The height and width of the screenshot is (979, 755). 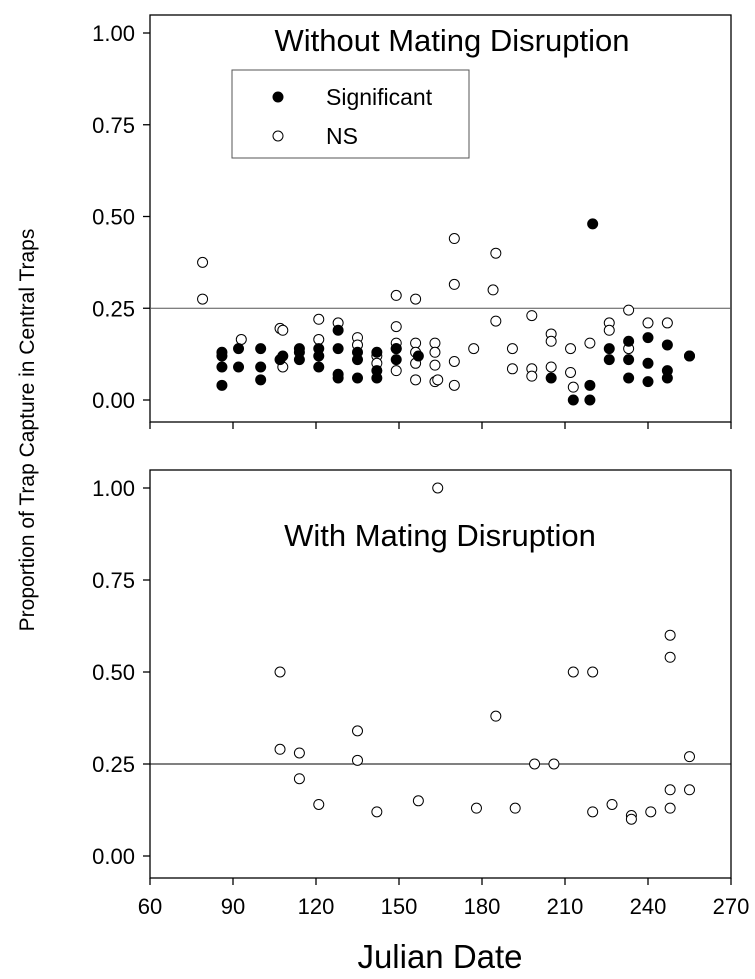 I want to click on x-tick-label: 180, so click(x=482, y=906).